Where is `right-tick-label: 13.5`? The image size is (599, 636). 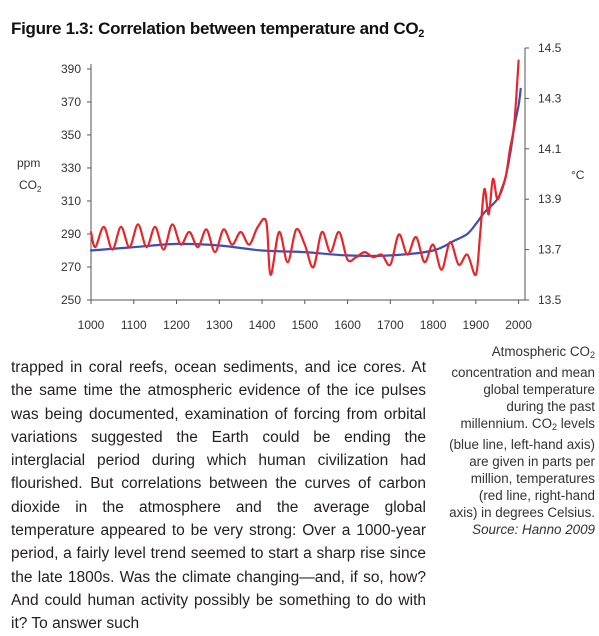 right-tick-label: 13.5 is located at coordinates (550, 300).